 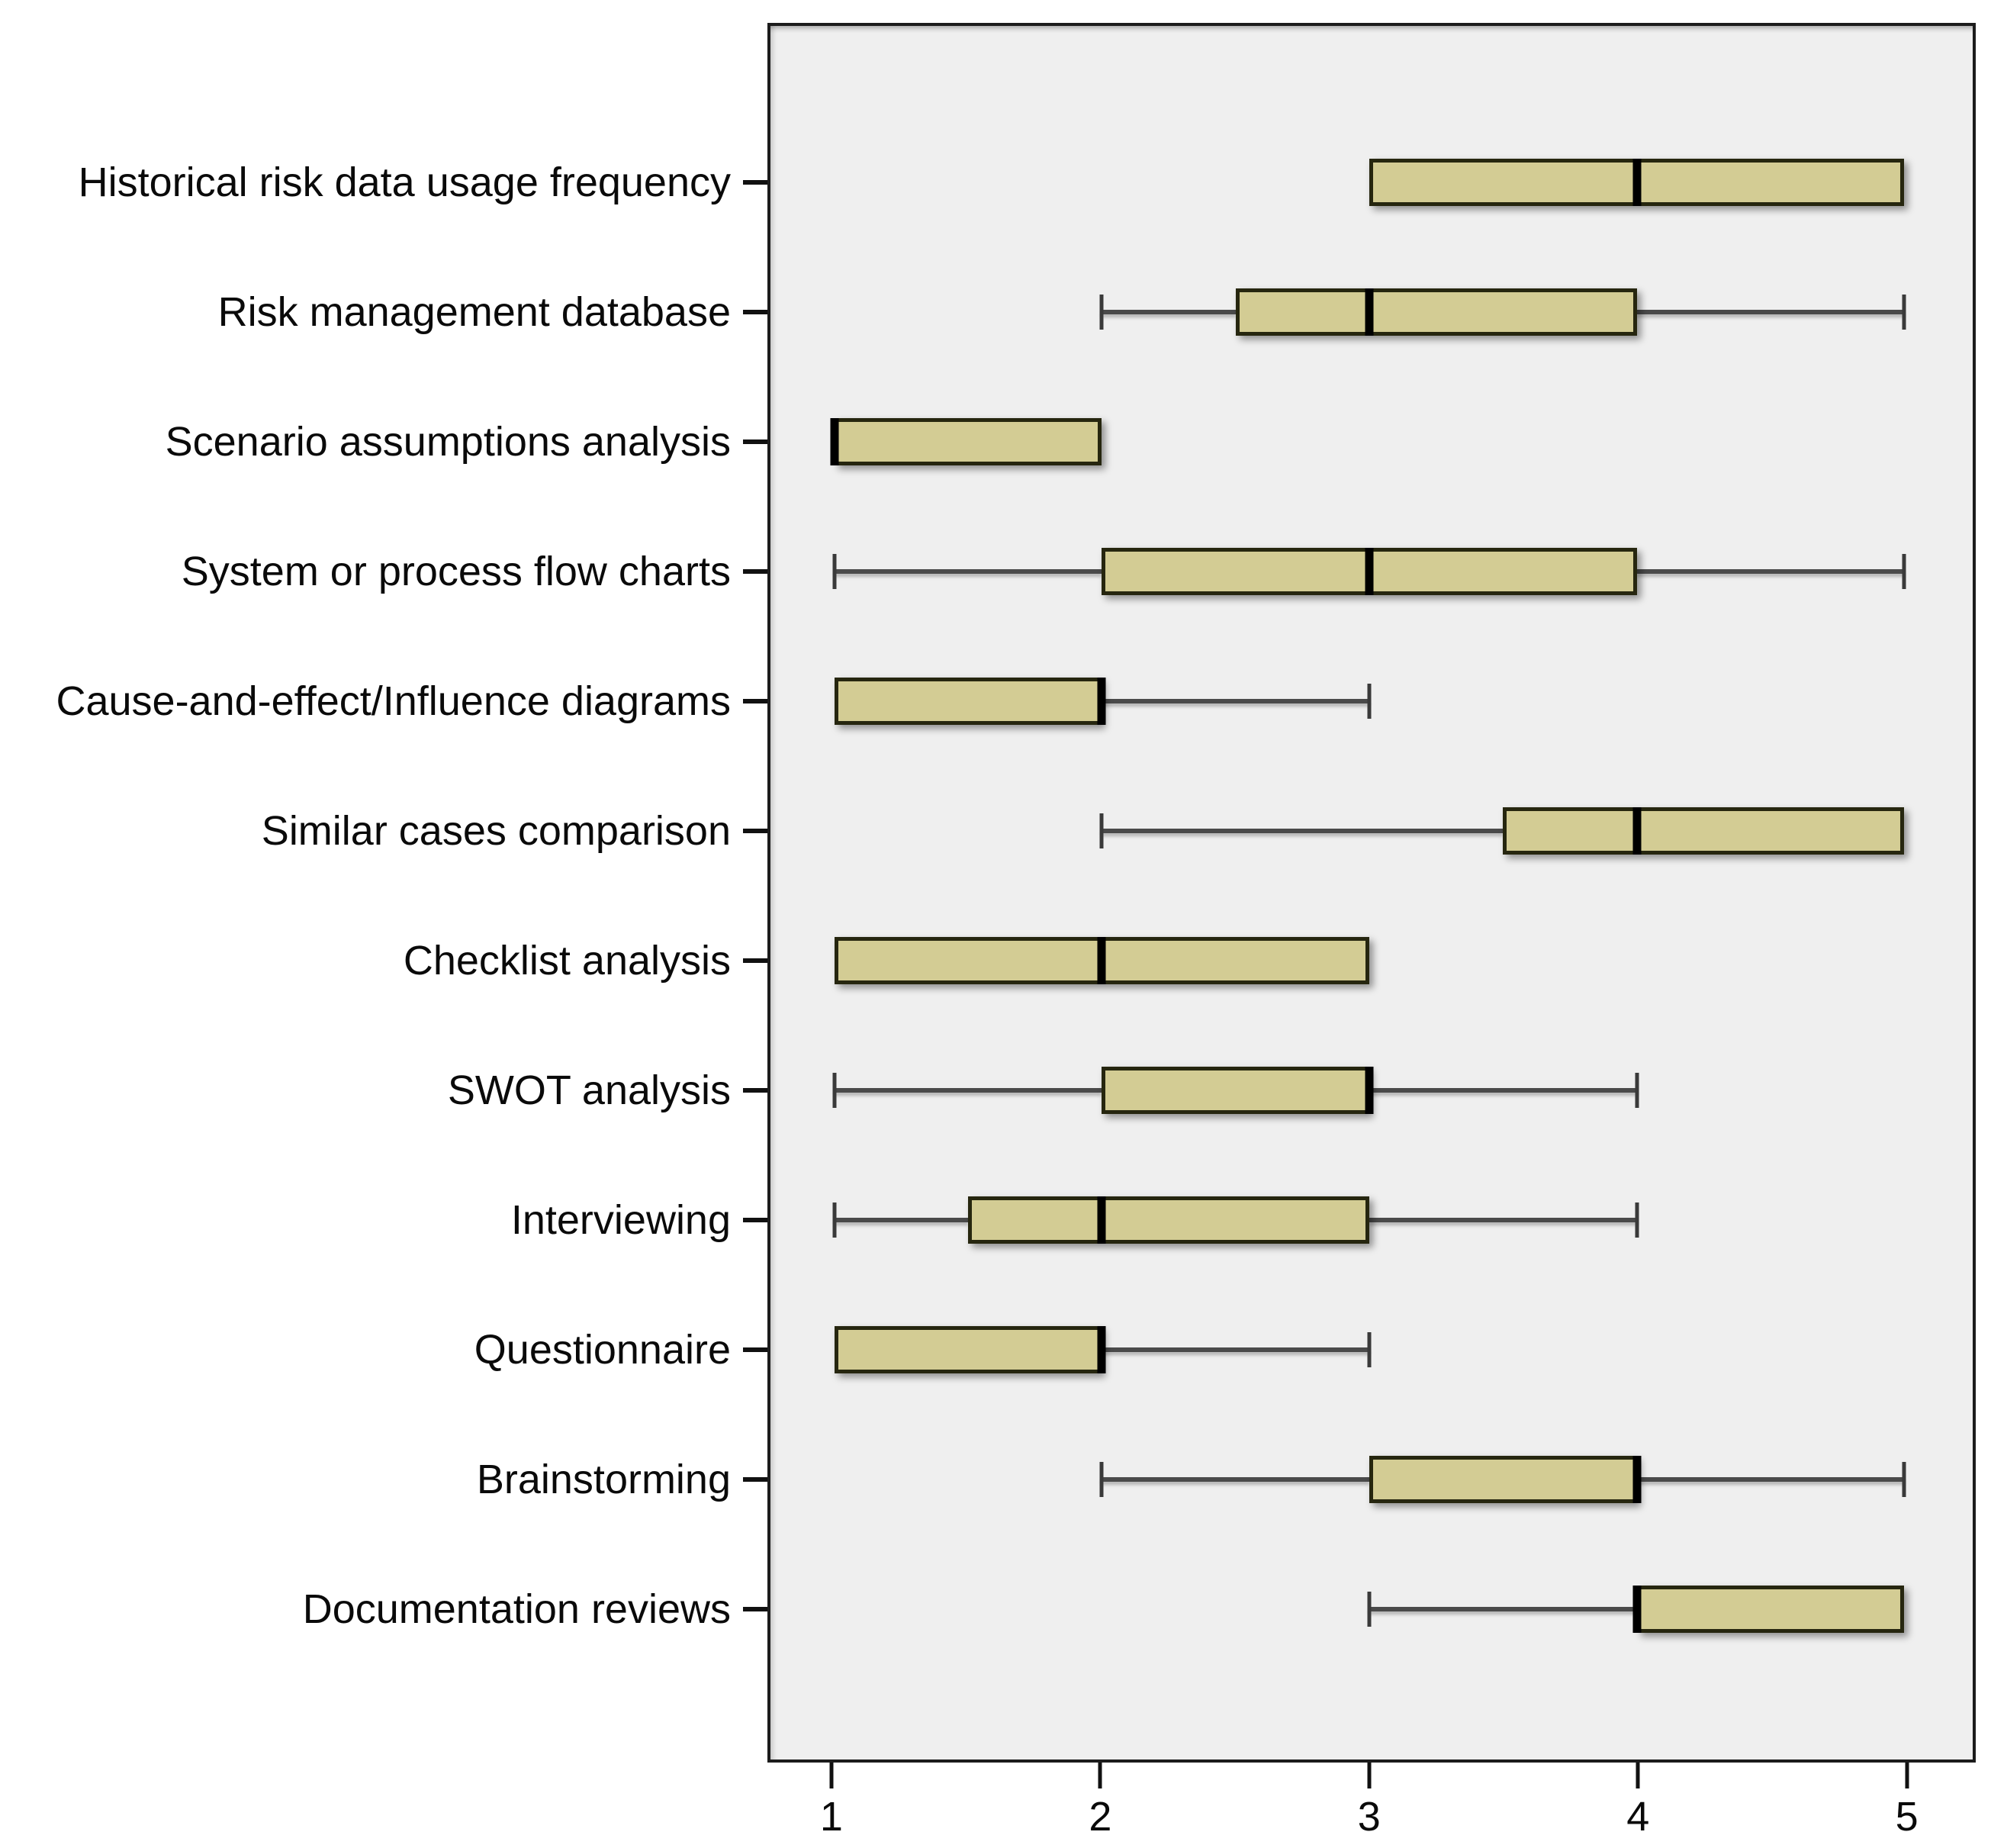 I want to click on category-label: Documentation reviews, so click(x=516, y=1609).